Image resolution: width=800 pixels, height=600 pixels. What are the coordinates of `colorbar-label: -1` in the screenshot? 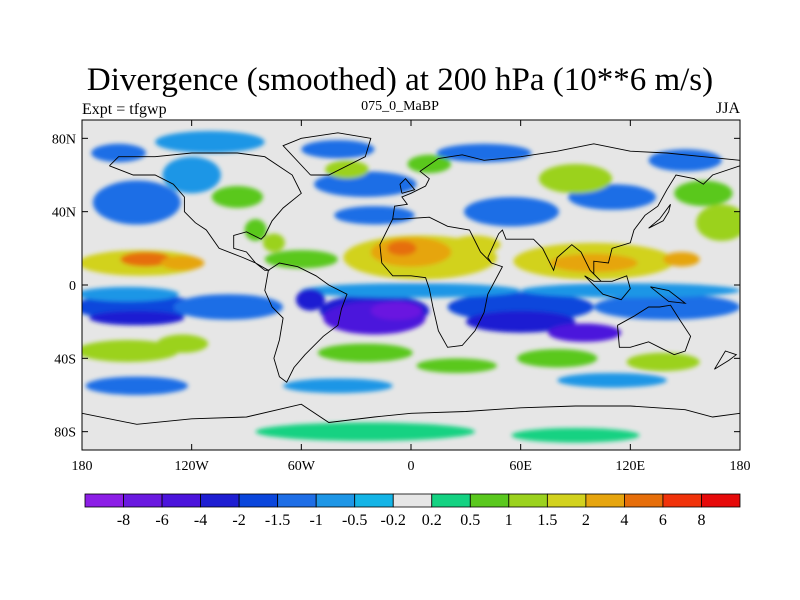 It's located at (316, 520).